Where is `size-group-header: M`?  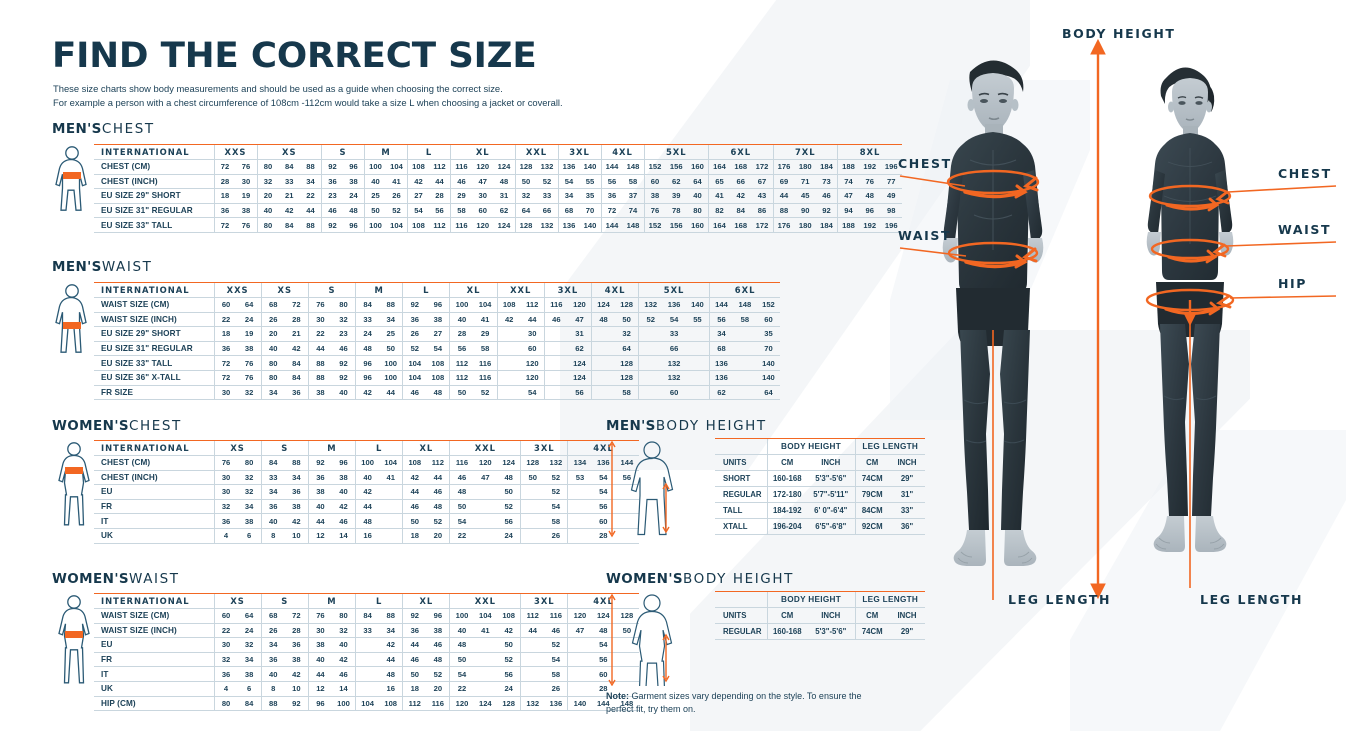 size-group-header: M is located at coordinates (331, 448).